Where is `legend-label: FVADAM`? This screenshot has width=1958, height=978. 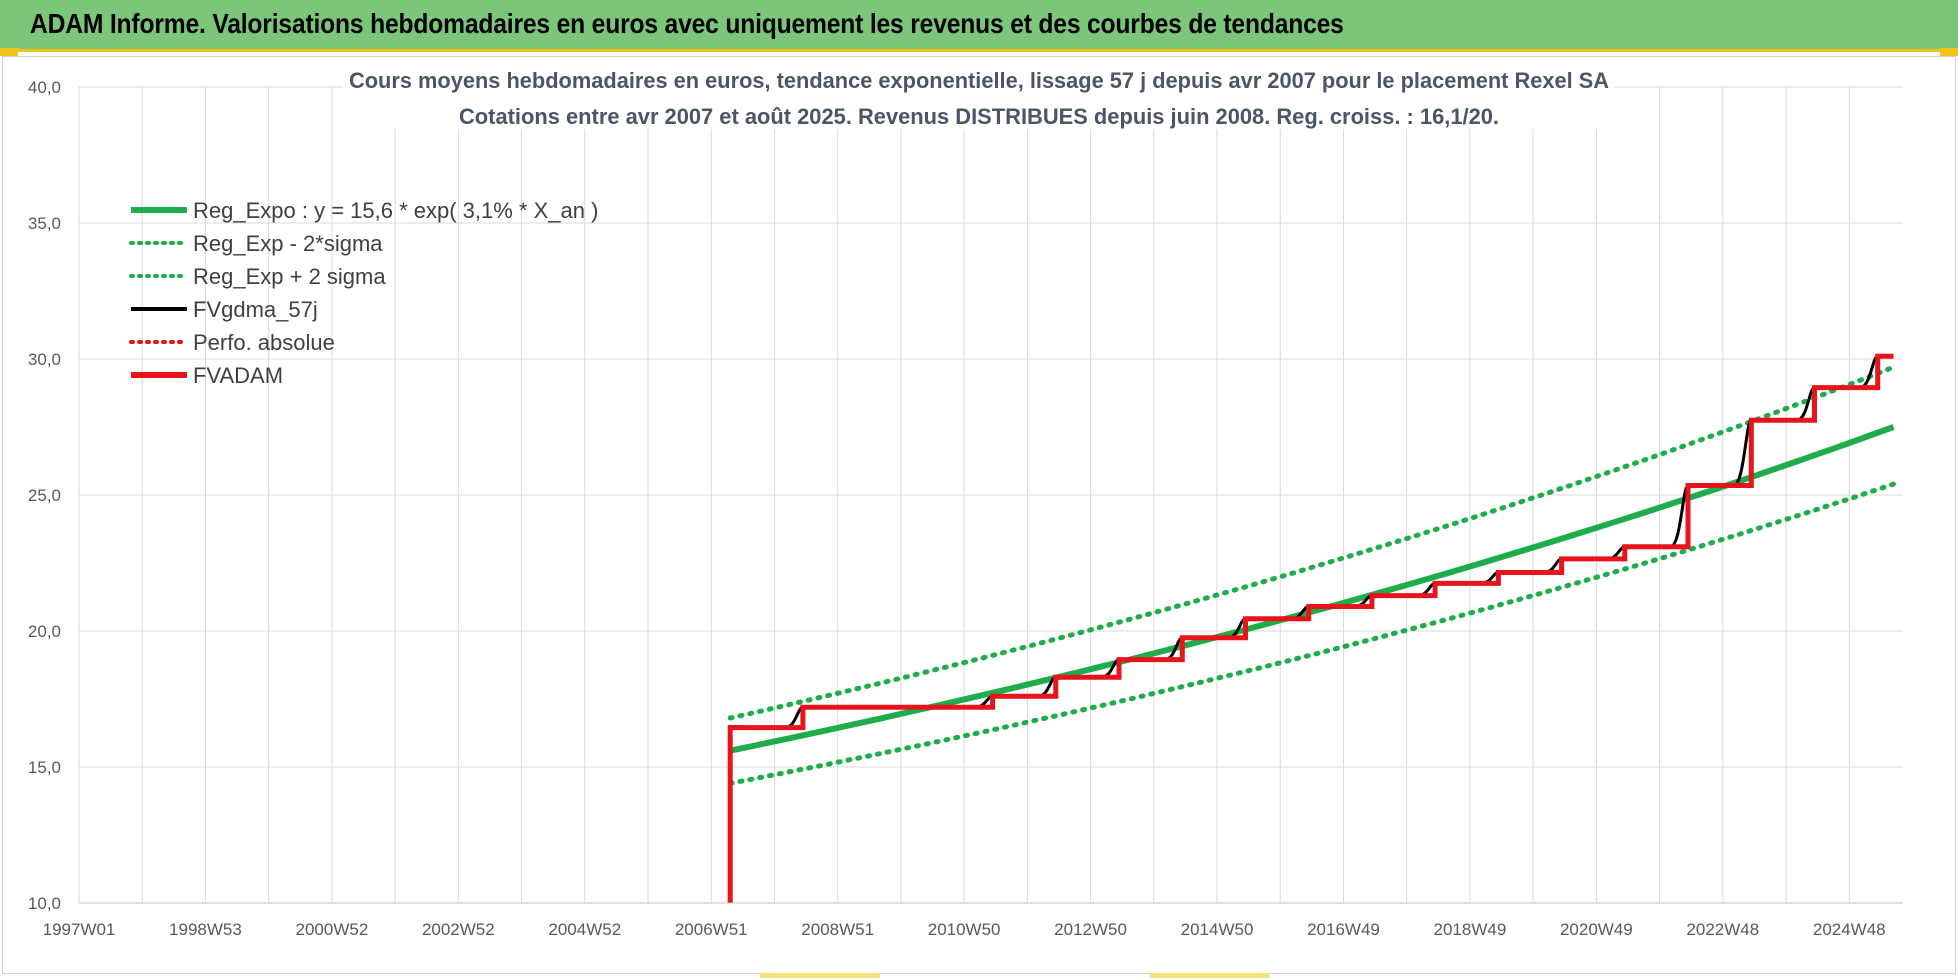 legend-label: FVADAM is located at coordinates (238, 375).